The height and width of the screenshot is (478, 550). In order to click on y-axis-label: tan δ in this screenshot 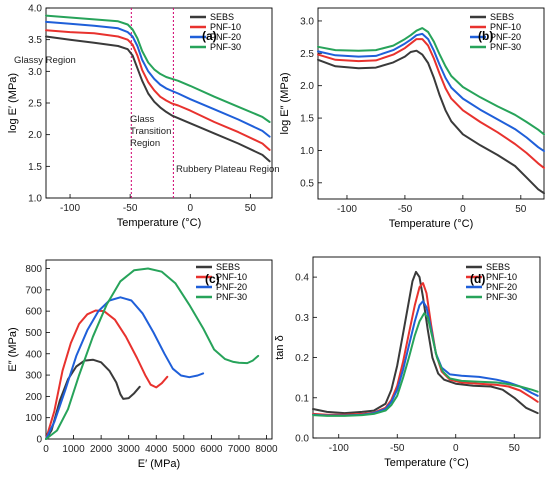, I will do `click(280, 347)`.